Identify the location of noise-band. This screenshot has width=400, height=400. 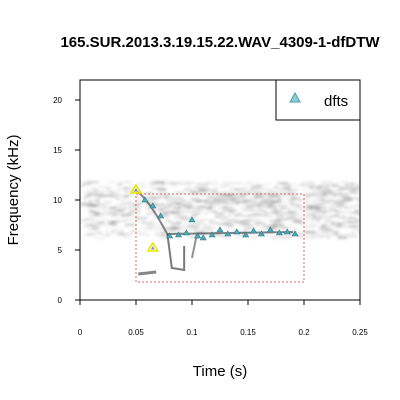
(220, 210).